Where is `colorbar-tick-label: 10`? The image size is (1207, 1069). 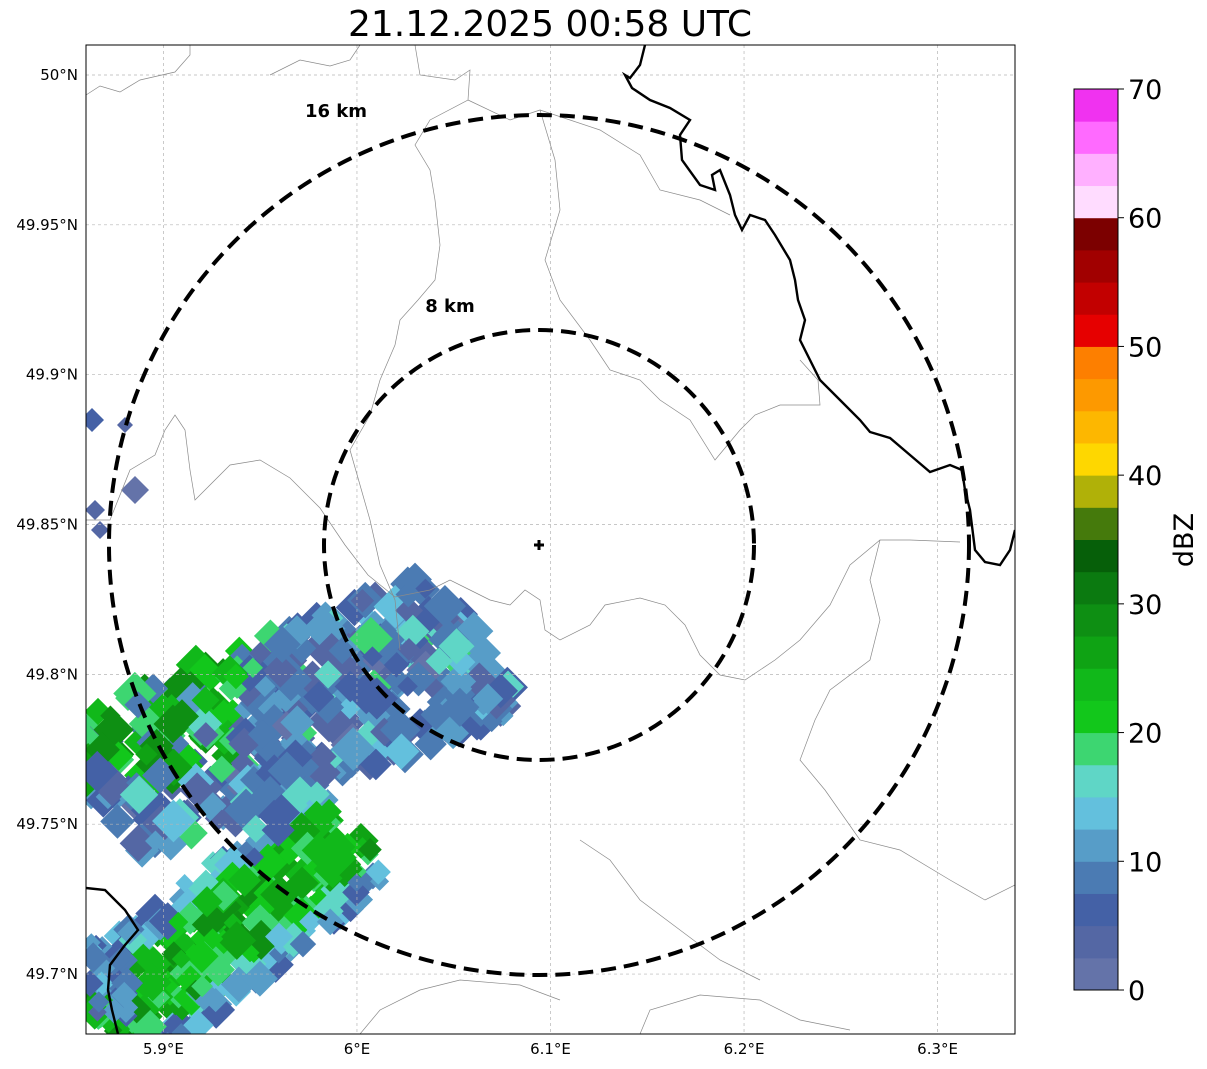
colorbar-tick-label: 10 is located at coordinates (1145, 862).